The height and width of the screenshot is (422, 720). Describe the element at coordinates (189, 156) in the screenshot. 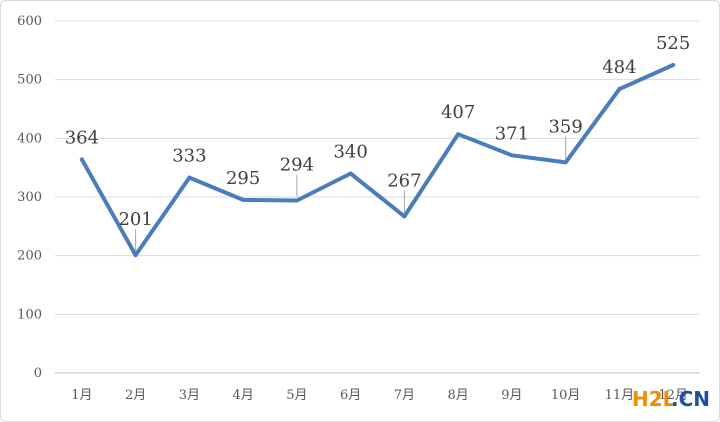

I see `data-label: 333` at that location.